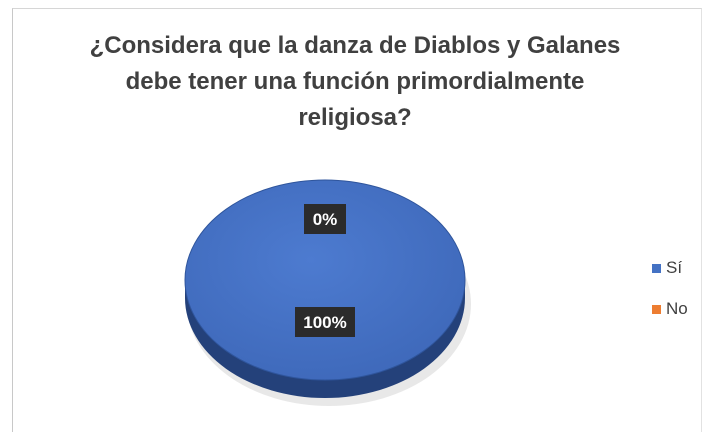  I want to click on pie-side, so click(325, 339).